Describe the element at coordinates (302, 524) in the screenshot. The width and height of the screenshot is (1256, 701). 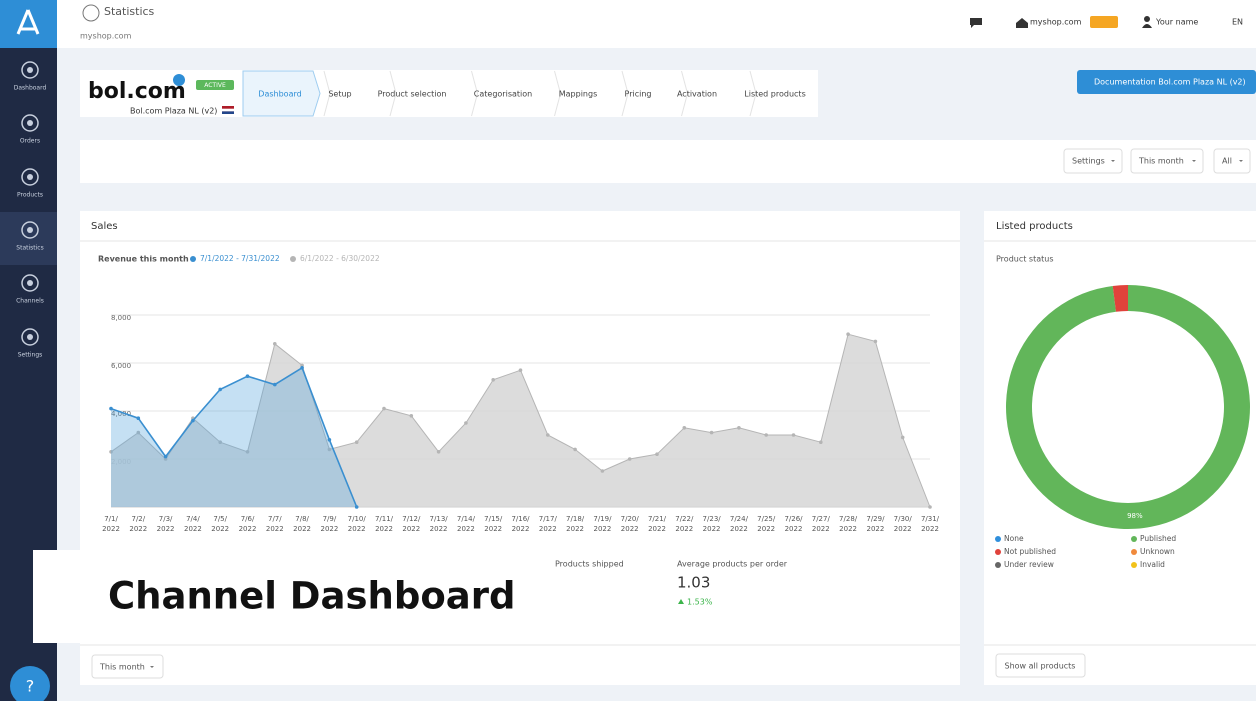
I see `x-tick-label: 7/8/2022` at that location.